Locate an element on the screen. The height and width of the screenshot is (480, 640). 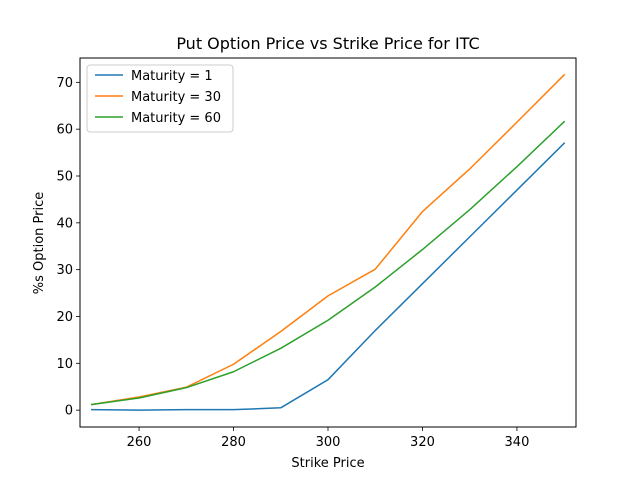
legend: Maturity = 1 Maturity = 30 Maturity = 60 is located at coordinates (160, 98).